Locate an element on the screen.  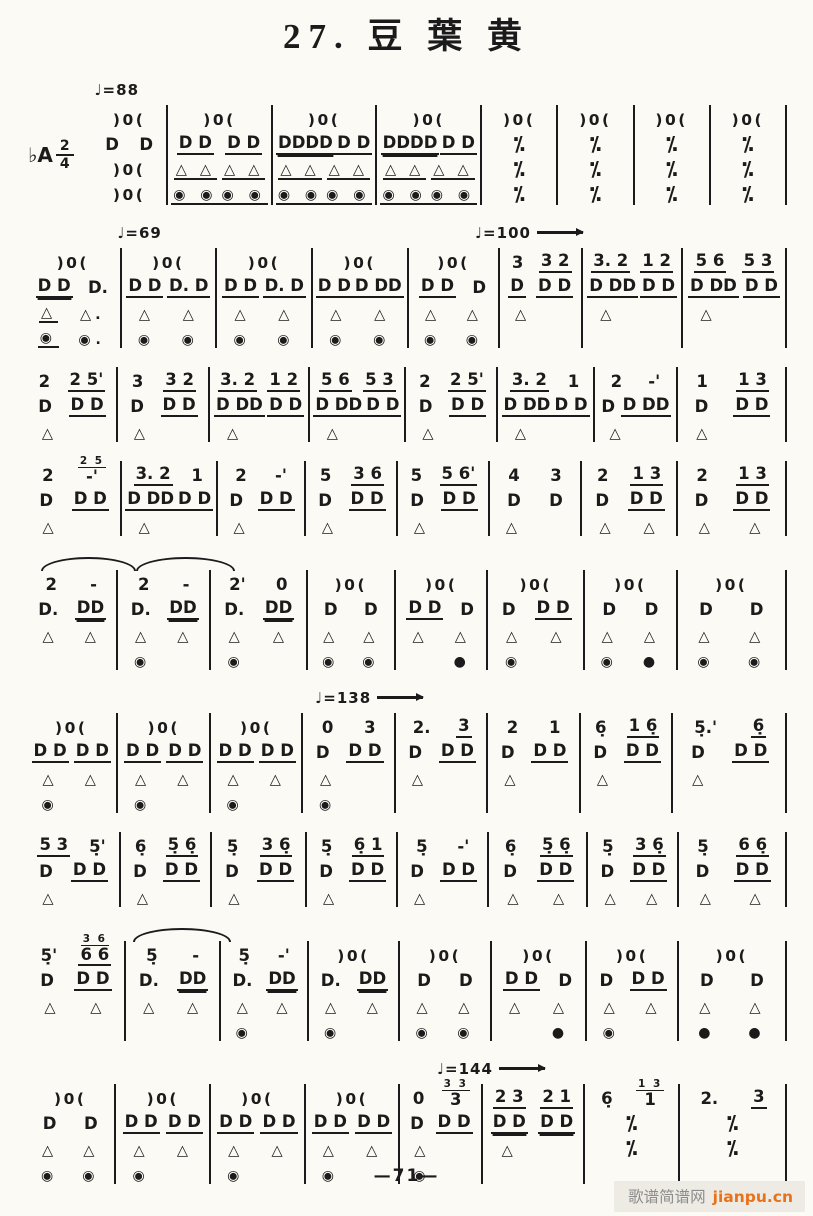
melody-note: 4 is located at coordinates (514, 476).